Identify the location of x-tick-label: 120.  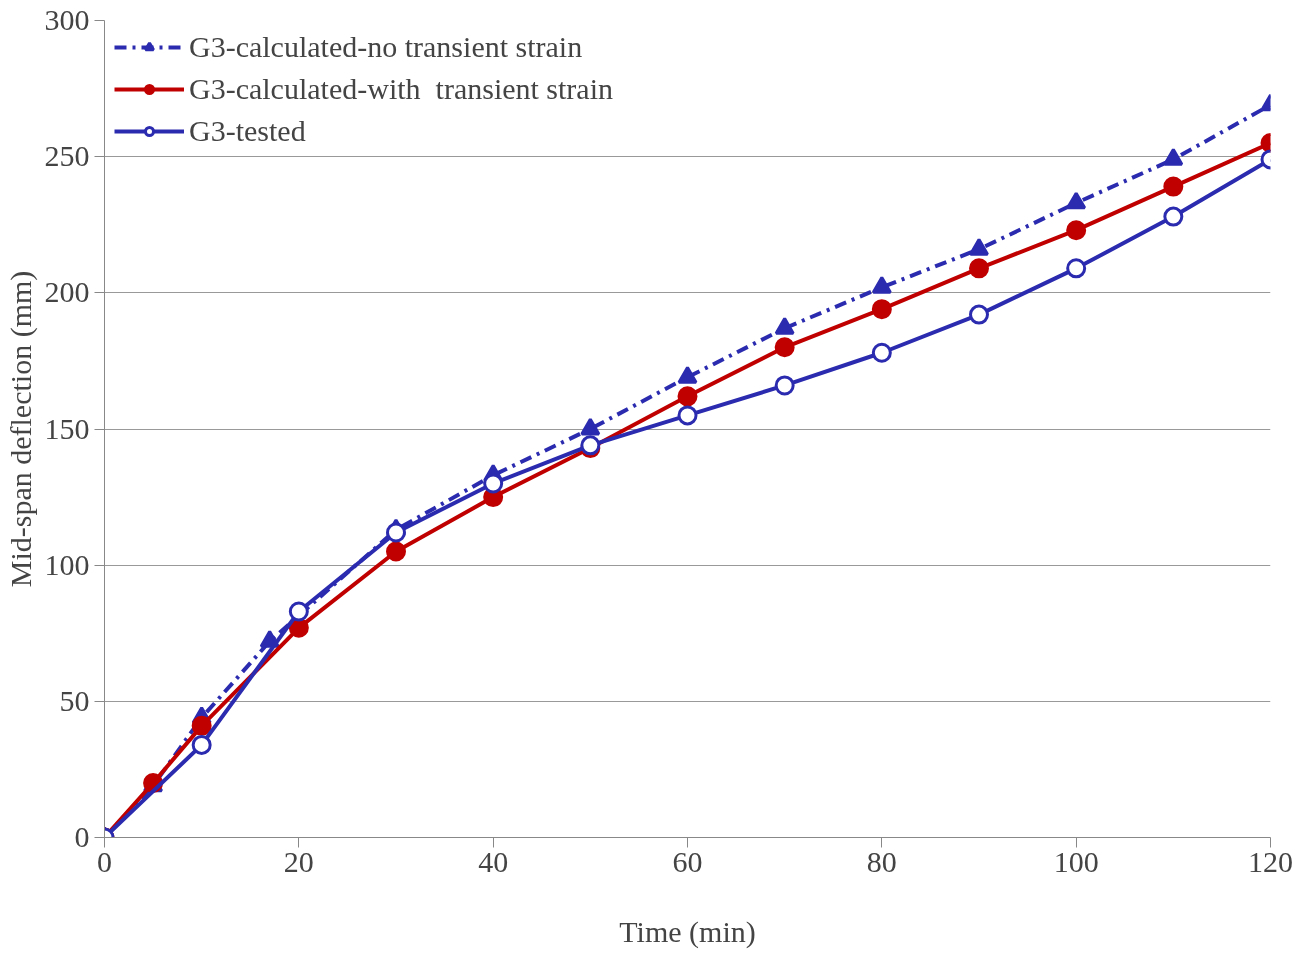
(1270, 861).